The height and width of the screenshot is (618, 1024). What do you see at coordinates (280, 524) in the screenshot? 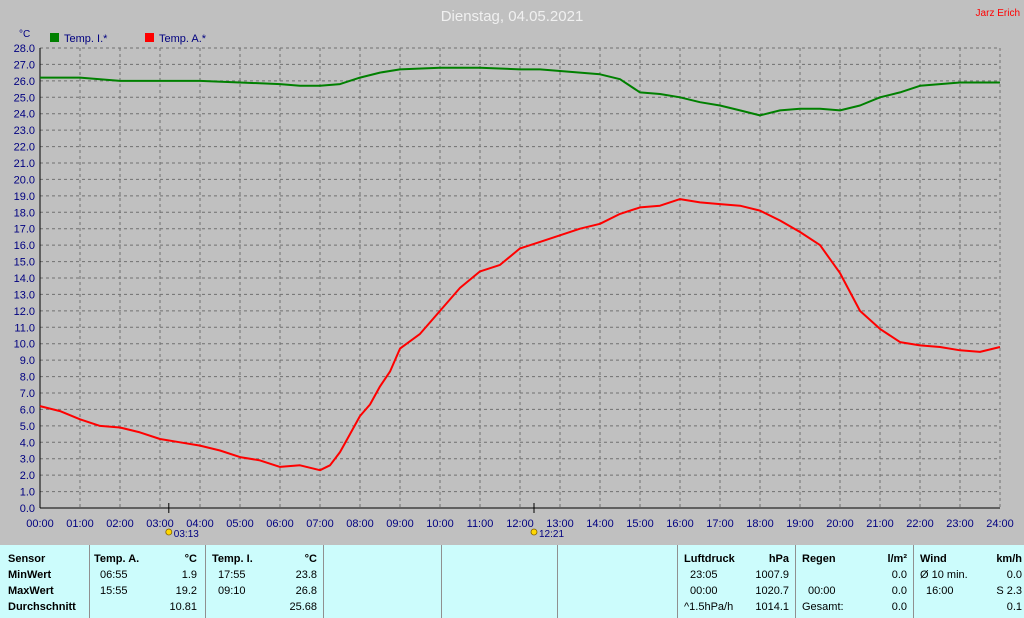
I see `x-tick-label: 06:00` at bounding box center [280, 524].